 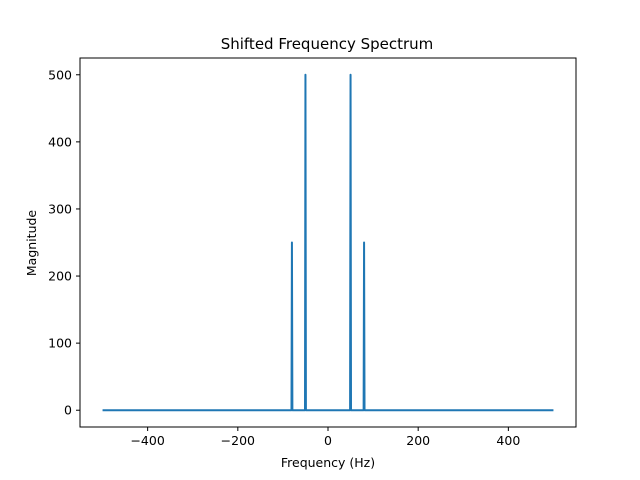 What do you see at coordinates (328, 462) in the screenshot?
I see `x-axis-label: Frequency (Hz)` at bounding box center [328, 462].